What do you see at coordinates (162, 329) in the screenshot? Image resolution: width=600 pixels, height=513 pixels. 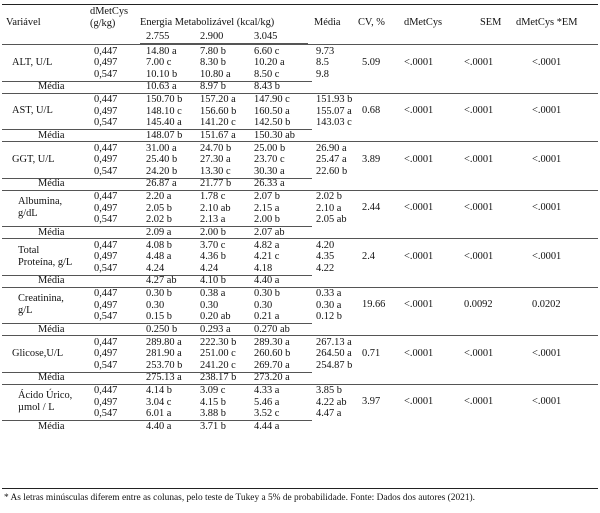 I see `column-mean-1: 0.250 b` at bounding box center [162, 329].